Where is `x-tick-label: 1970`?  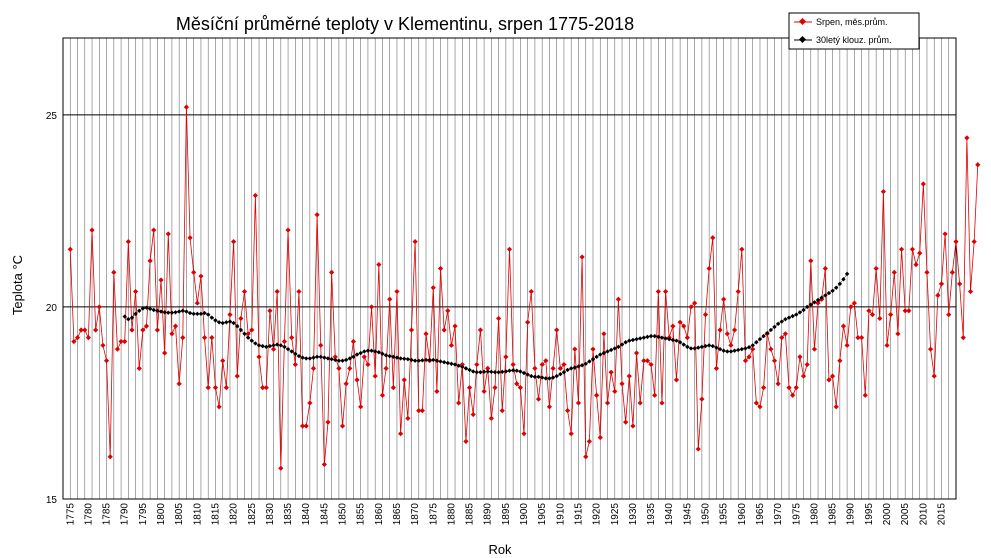 x-tick-label: 1970 is located at coordinates (778, 514).